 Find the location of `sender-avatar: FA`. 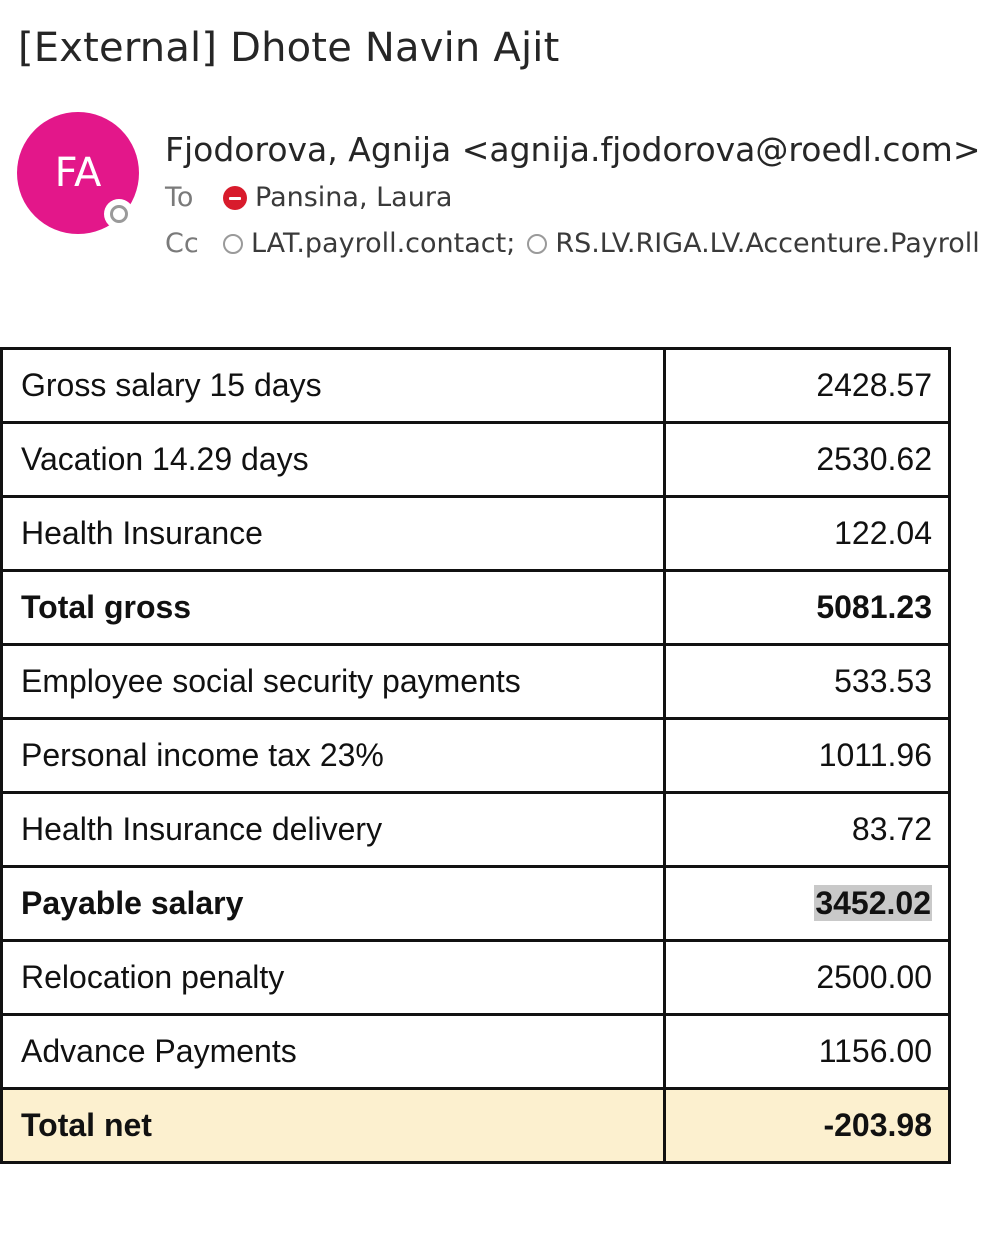

sender-avatar: FA is located at coordinates (78, 173).